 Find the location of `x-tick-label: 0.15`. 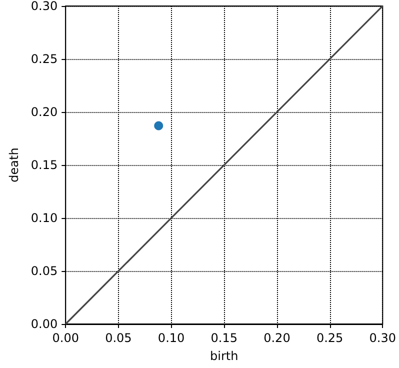

x-tick-label: 0.15 is located at coordinates (224, 338).